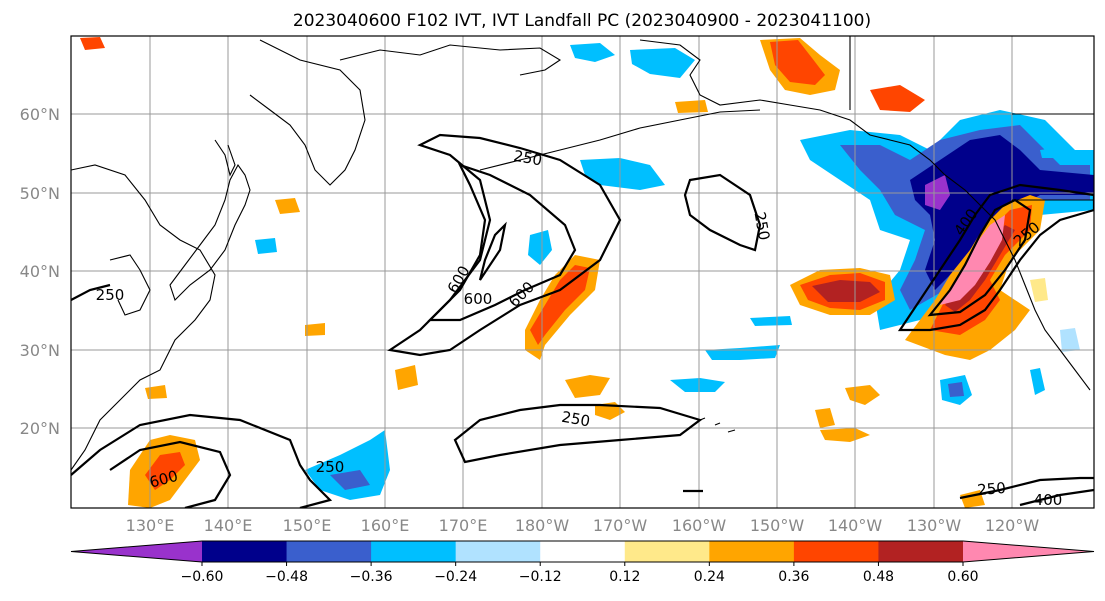 The width and height of the screenshot is (1105, 601). I want to click on negative-patch-hawaii-north, so click(742, 352).